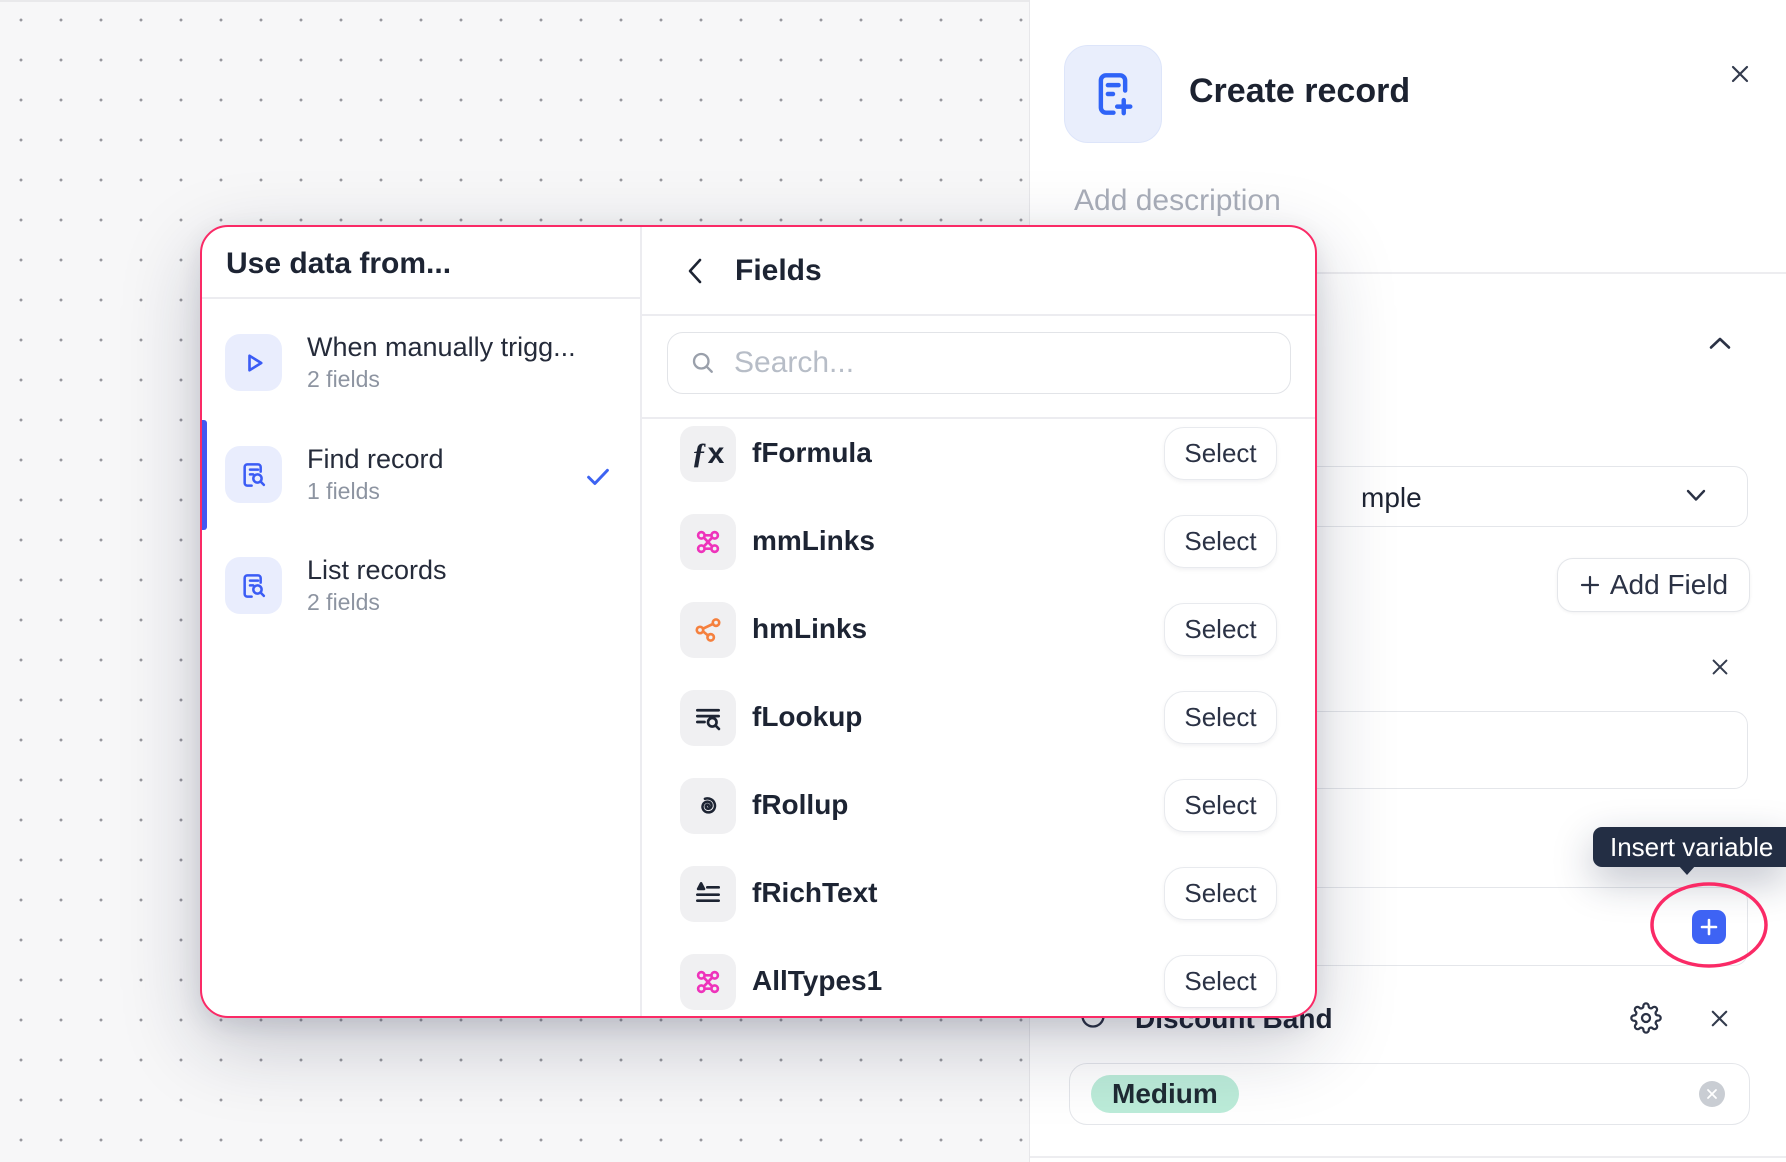  What do you see at coordinates (810, 628) in the screenshot?
I see `field-name: hmLinks` at bounding box center [810, 628].